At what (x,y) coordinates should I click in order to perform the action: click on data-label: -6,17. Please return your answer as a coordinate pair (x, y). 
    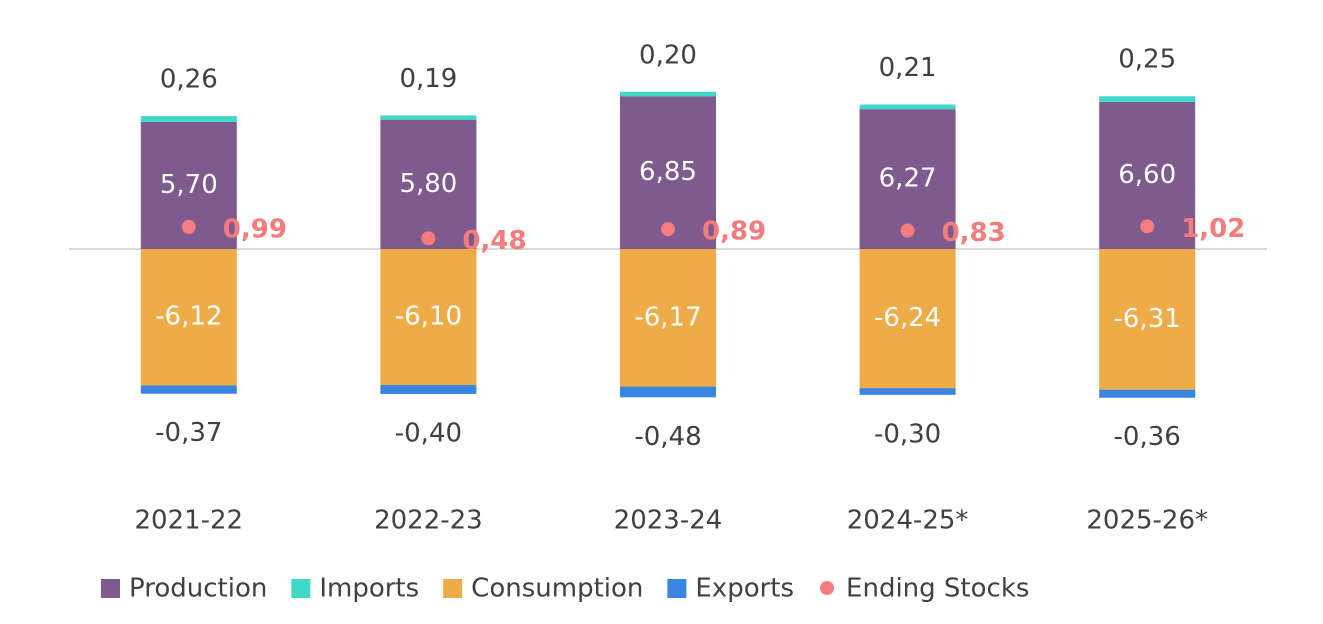
    Looking at the image, I should click on (667, 317).